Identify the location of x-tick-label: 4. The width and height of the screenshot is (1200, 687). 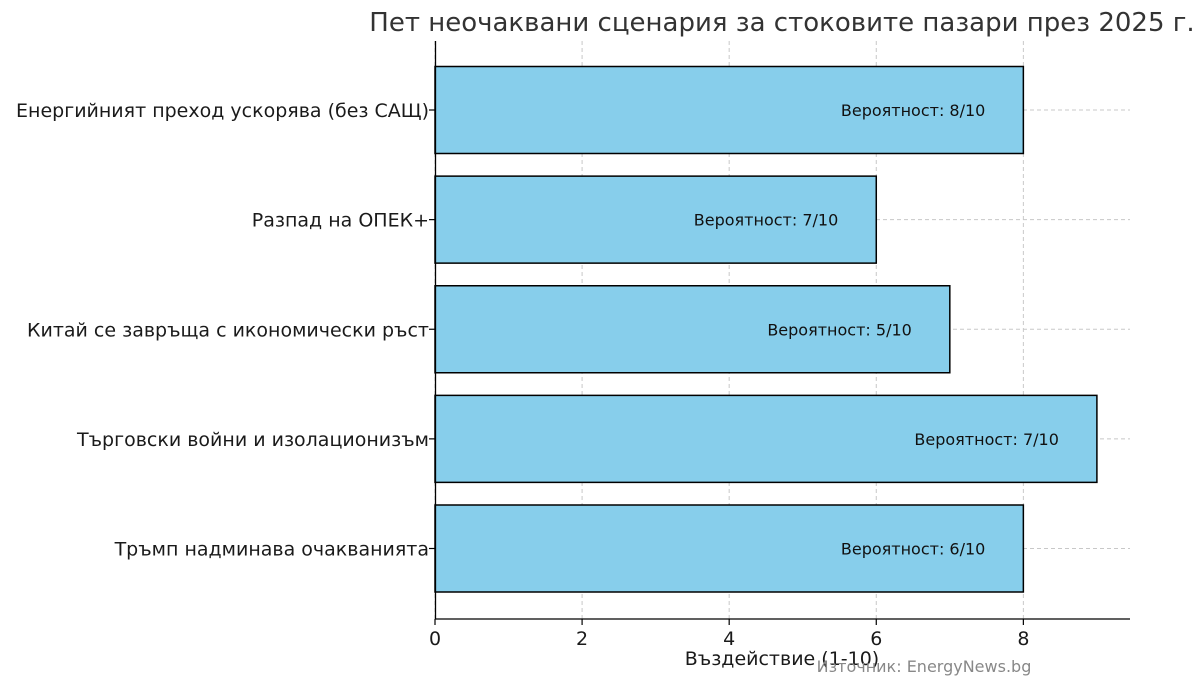
(729, 639).